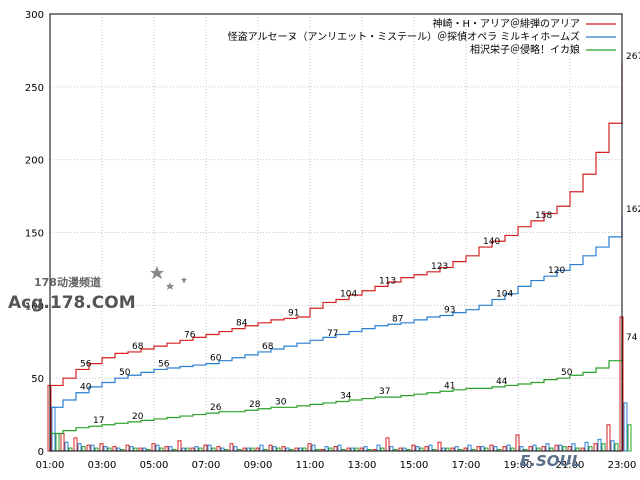 This screenshot has width=640, height=480. What do you see at coordinates (164, 364) in the screenshot?
I see `data-label: 56` at bounding box center [164, 364].